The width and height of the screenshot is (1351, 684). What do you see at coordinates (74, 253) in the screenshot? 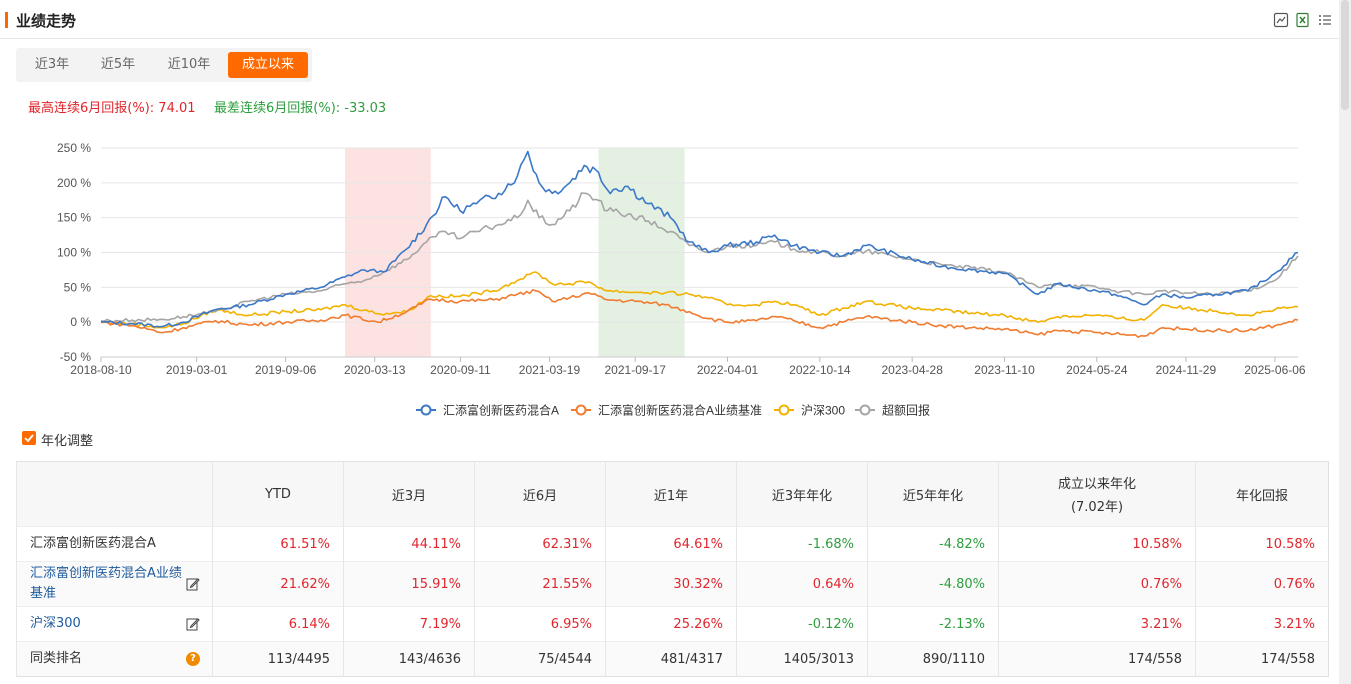
I see `y-tick-label: 100 %` at bounding box center [74, 253].